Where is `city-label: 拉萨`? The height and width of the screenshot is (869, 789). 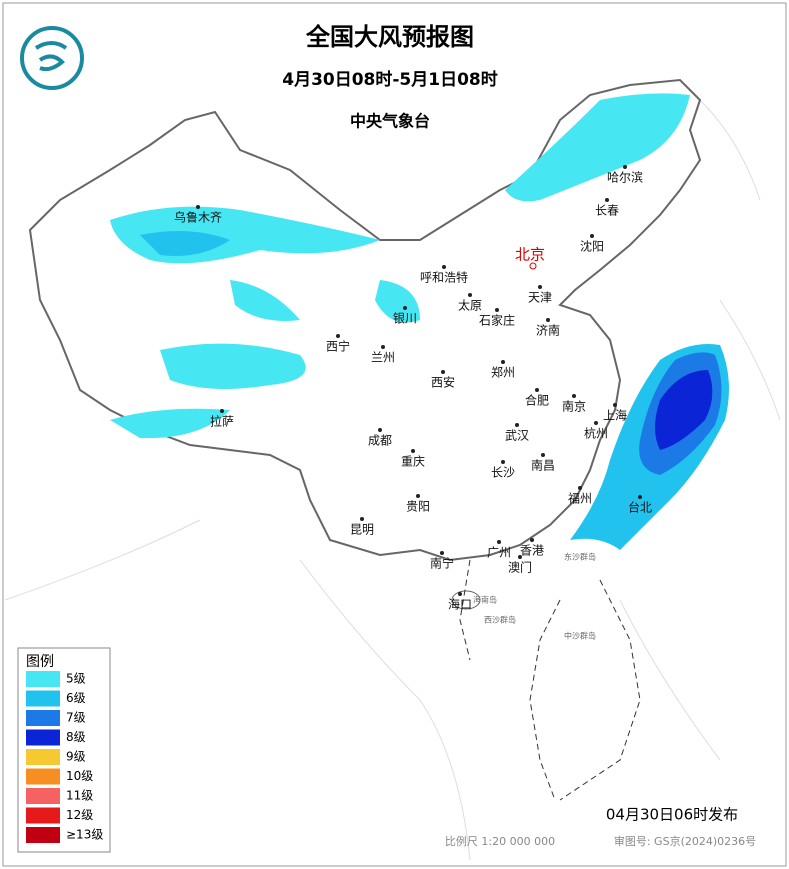
city-label: 拉萨 is located at coordinates (222, 421).